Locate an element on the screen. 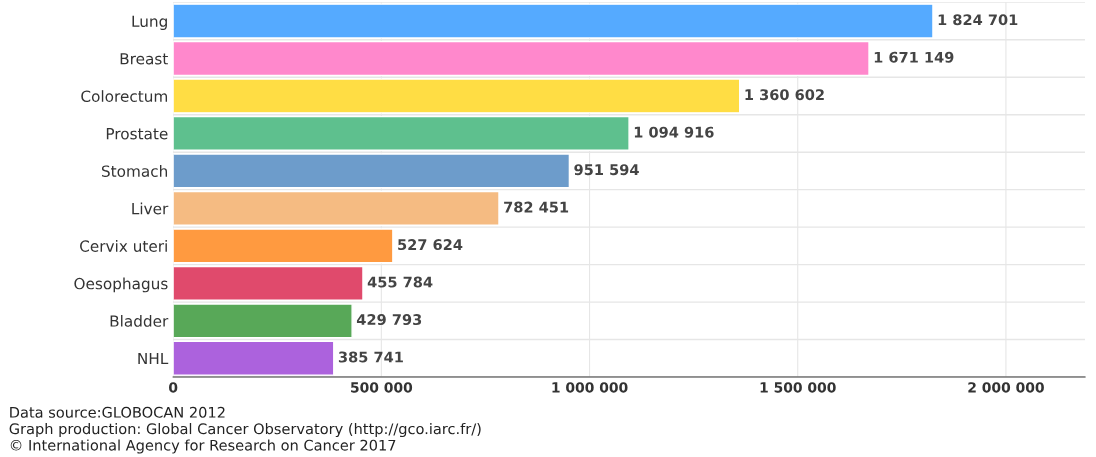  text: © International Agency for Research on Cancer 2017 is located at coordinates (203, 446).